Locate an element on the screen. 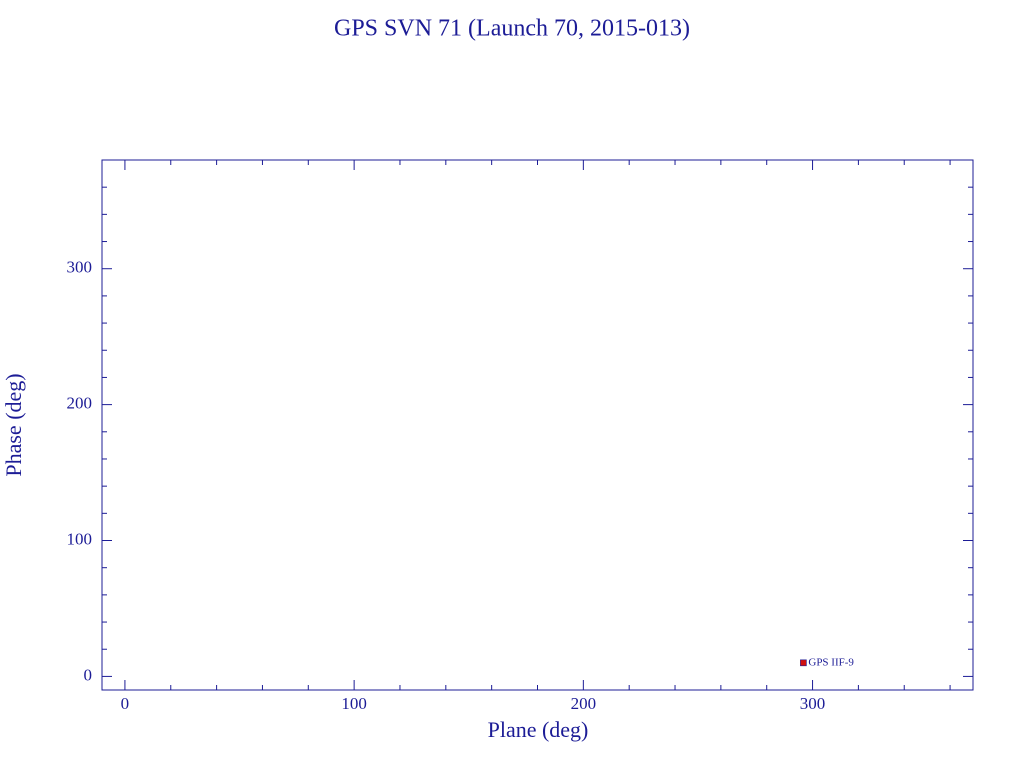  point-label: GPS IIF-9 is located at coordinates (831, 662).